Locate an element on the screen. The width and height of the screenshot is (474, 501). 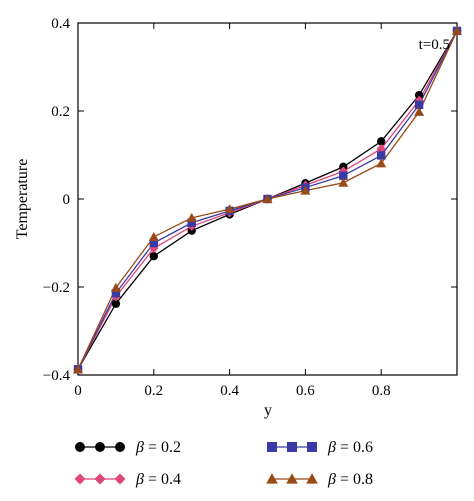
legend-item: β = 0.8 is located at coordinates (319, 479).